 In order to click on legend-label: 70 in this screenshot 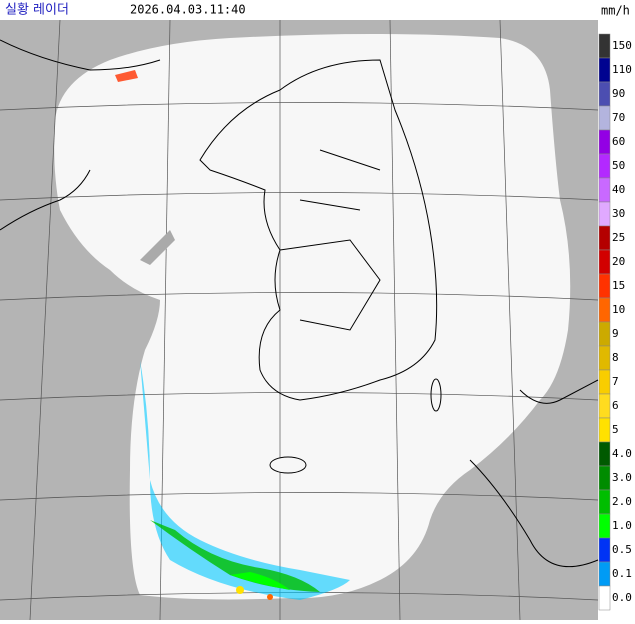, I will do `click(618, 117)`.